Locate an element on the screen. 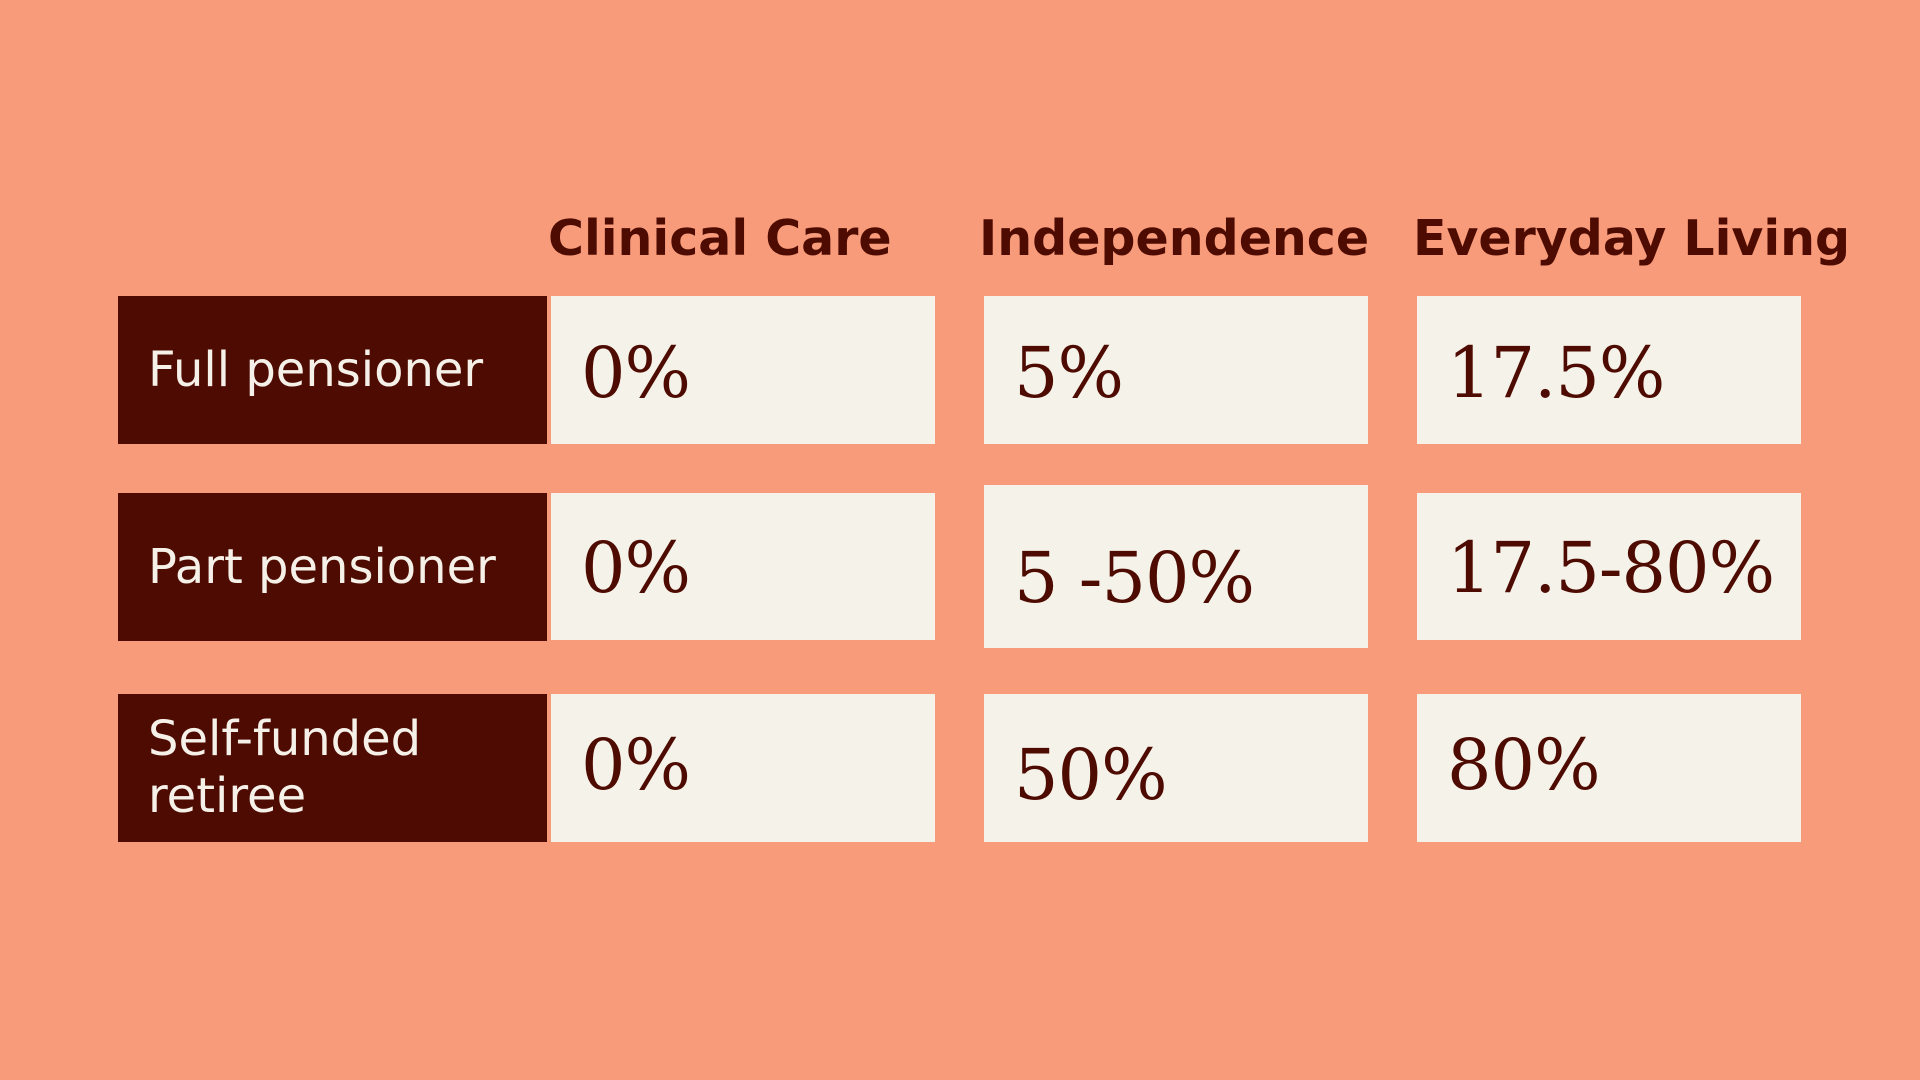 The width and height of the screenshot is (1920, 1080). row-label-full-pensioner: Full pensioner is located at coordinates (332, 370).